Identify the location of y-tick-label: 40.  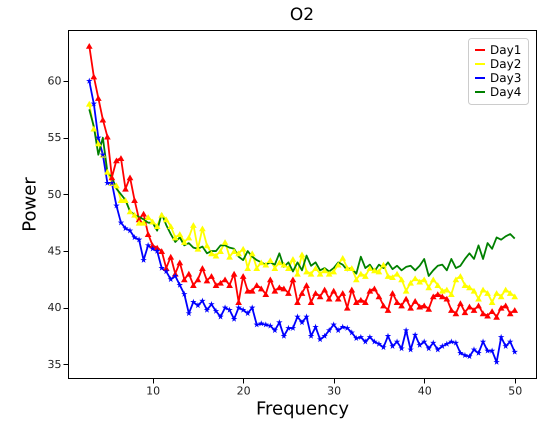
(55, 307).